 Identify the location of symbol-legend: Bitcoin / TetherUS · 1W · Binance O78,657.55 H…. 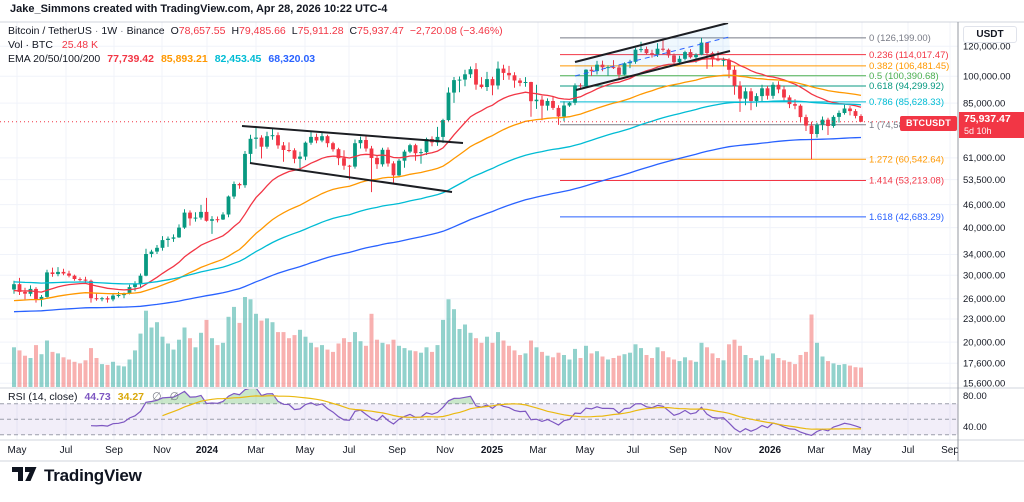
(255, 46).